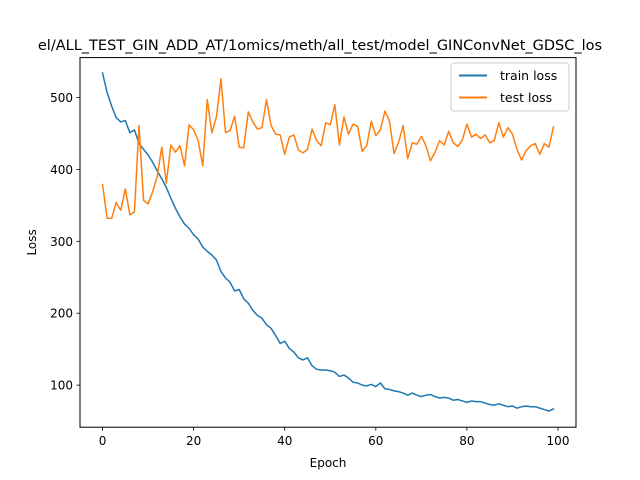 Image resolution: width=640 pixels, height=480 pixels. Describe the element at coordinates (510, 87) in the screenshot. I see `legend: train loss test loss` at that location.